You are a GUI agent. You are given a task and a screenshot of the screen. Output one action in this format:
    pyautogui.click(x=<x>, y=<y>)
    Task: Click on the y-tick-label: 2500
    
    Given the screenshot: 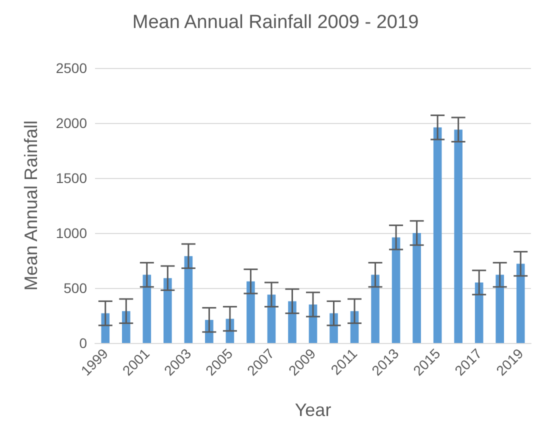 What is the action you would take?
    pyautogui.click(x=72, y=68)
    